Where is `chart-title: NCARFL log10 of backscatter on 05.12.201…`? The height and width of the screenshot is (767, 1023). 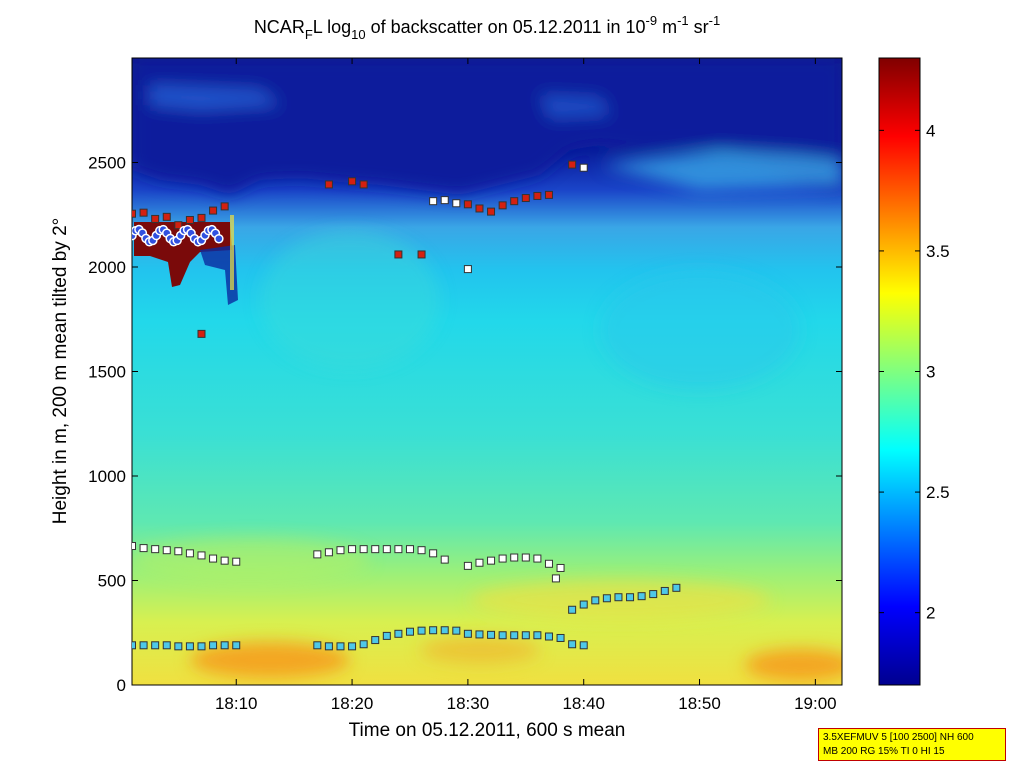 chart-title: NCARFL log10 of backscatter on 05.12.201… is located at coordinates (487, 27).